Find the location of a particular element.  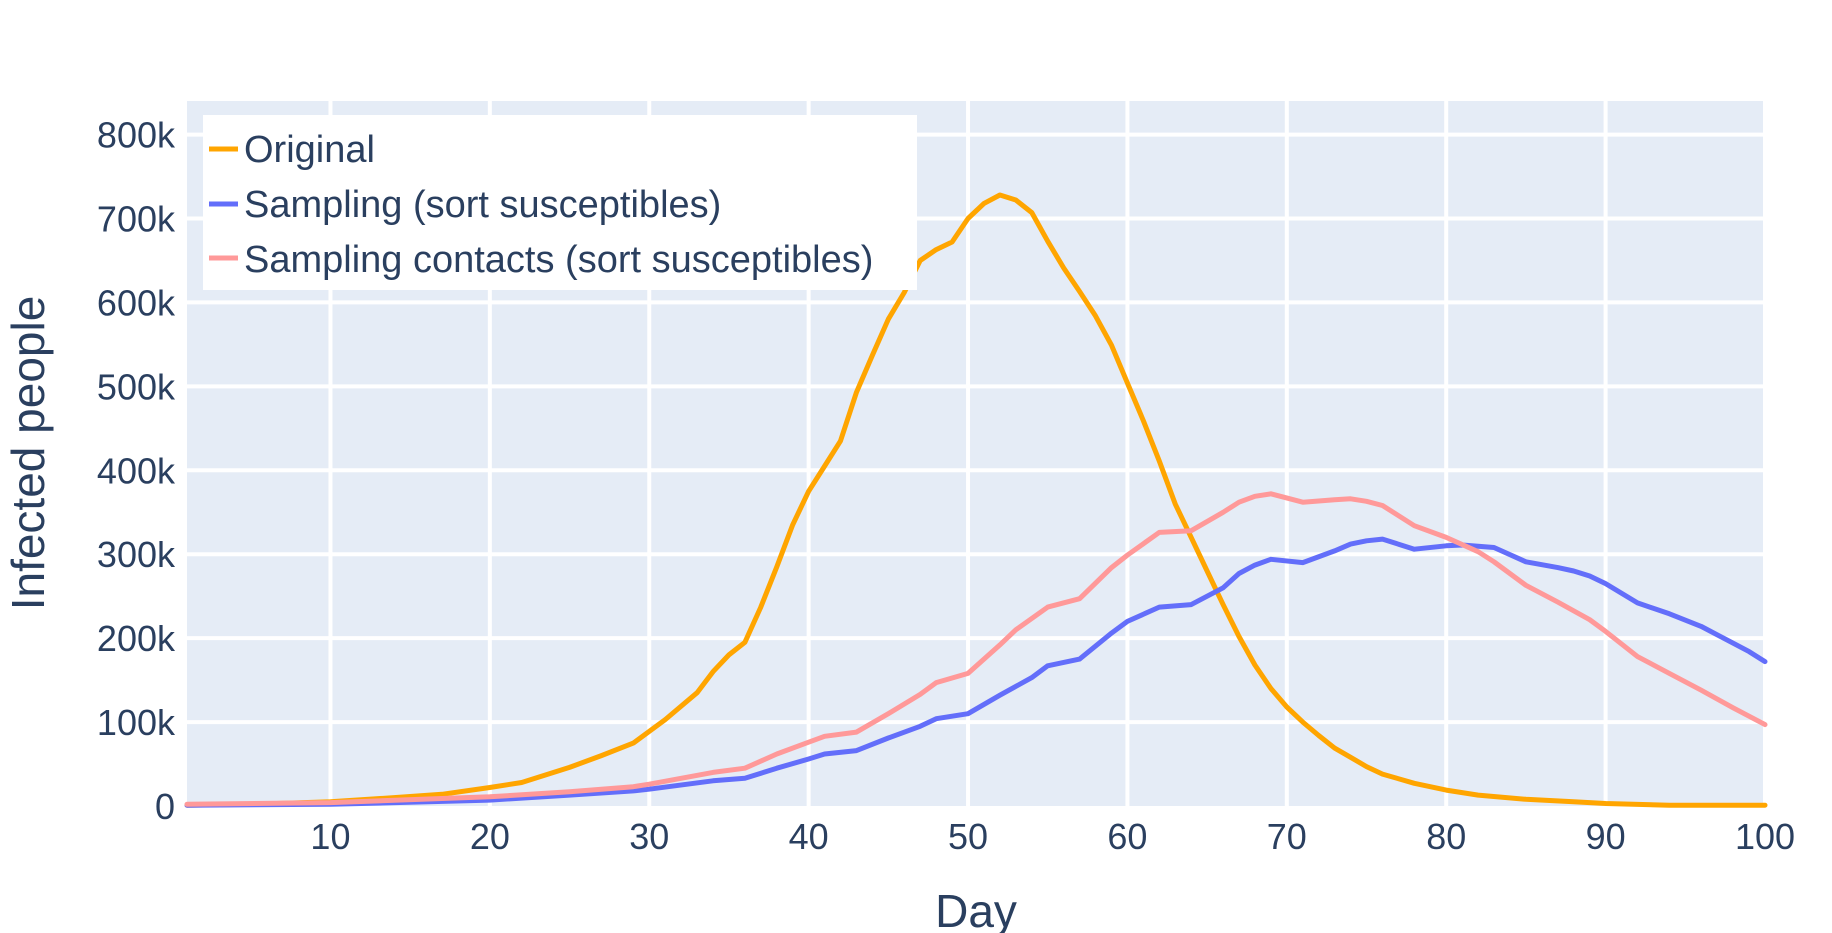

y-tick-label: 200k is located at coordinates (136, 638).